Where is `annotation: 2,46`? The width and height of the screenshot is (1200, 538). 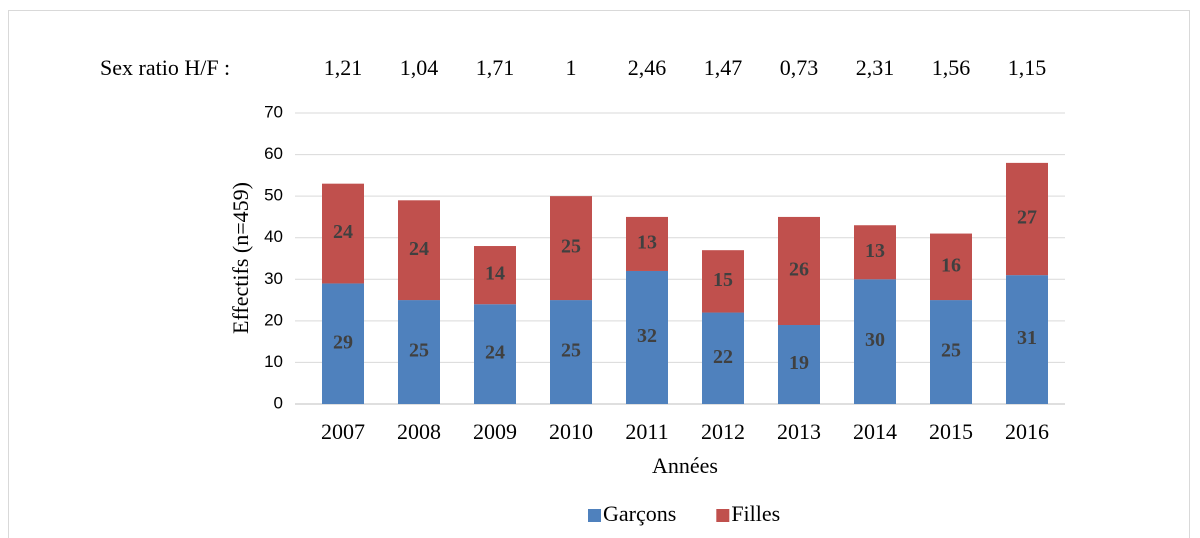
annotation: 2,46 is located at coordinates (647, 67).